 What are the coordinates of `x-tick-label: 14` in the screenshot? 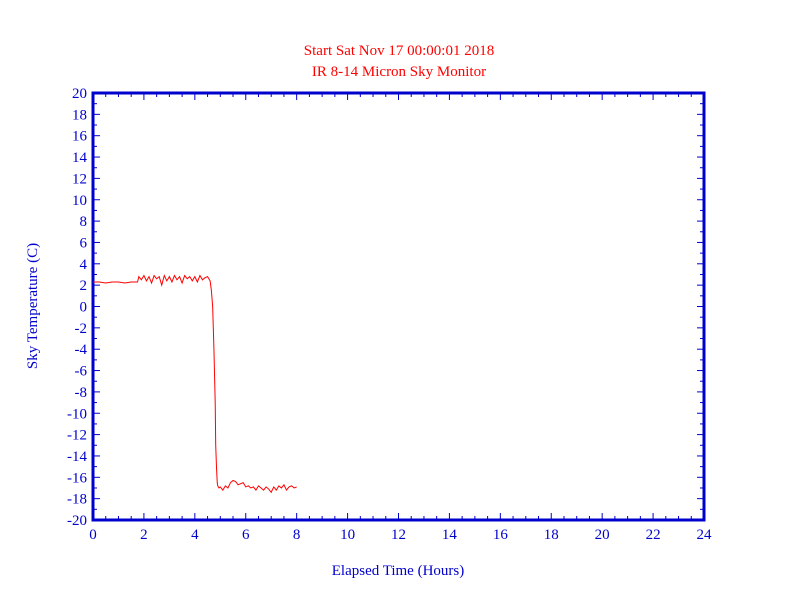 It's located at (450, 535).